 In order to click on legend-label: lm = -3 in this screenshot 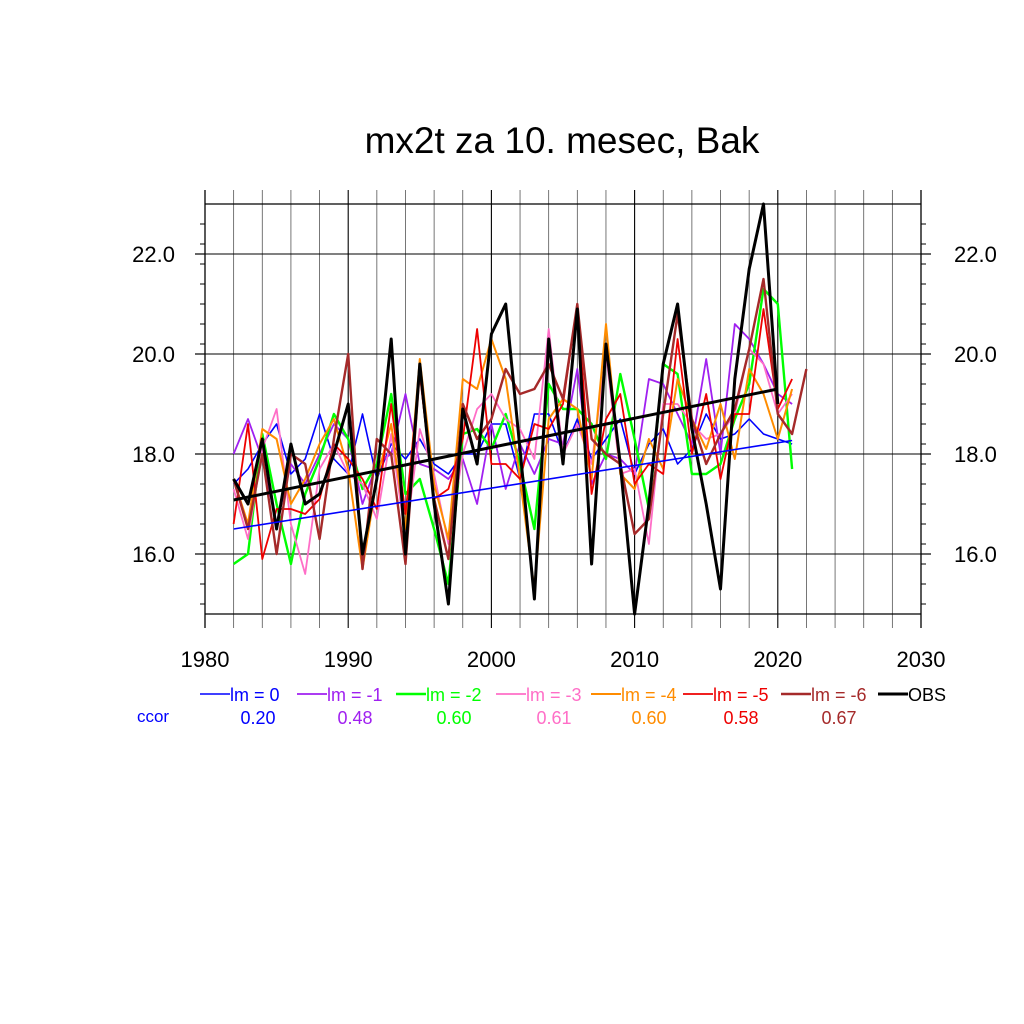, I will do `click(554, 695)`.